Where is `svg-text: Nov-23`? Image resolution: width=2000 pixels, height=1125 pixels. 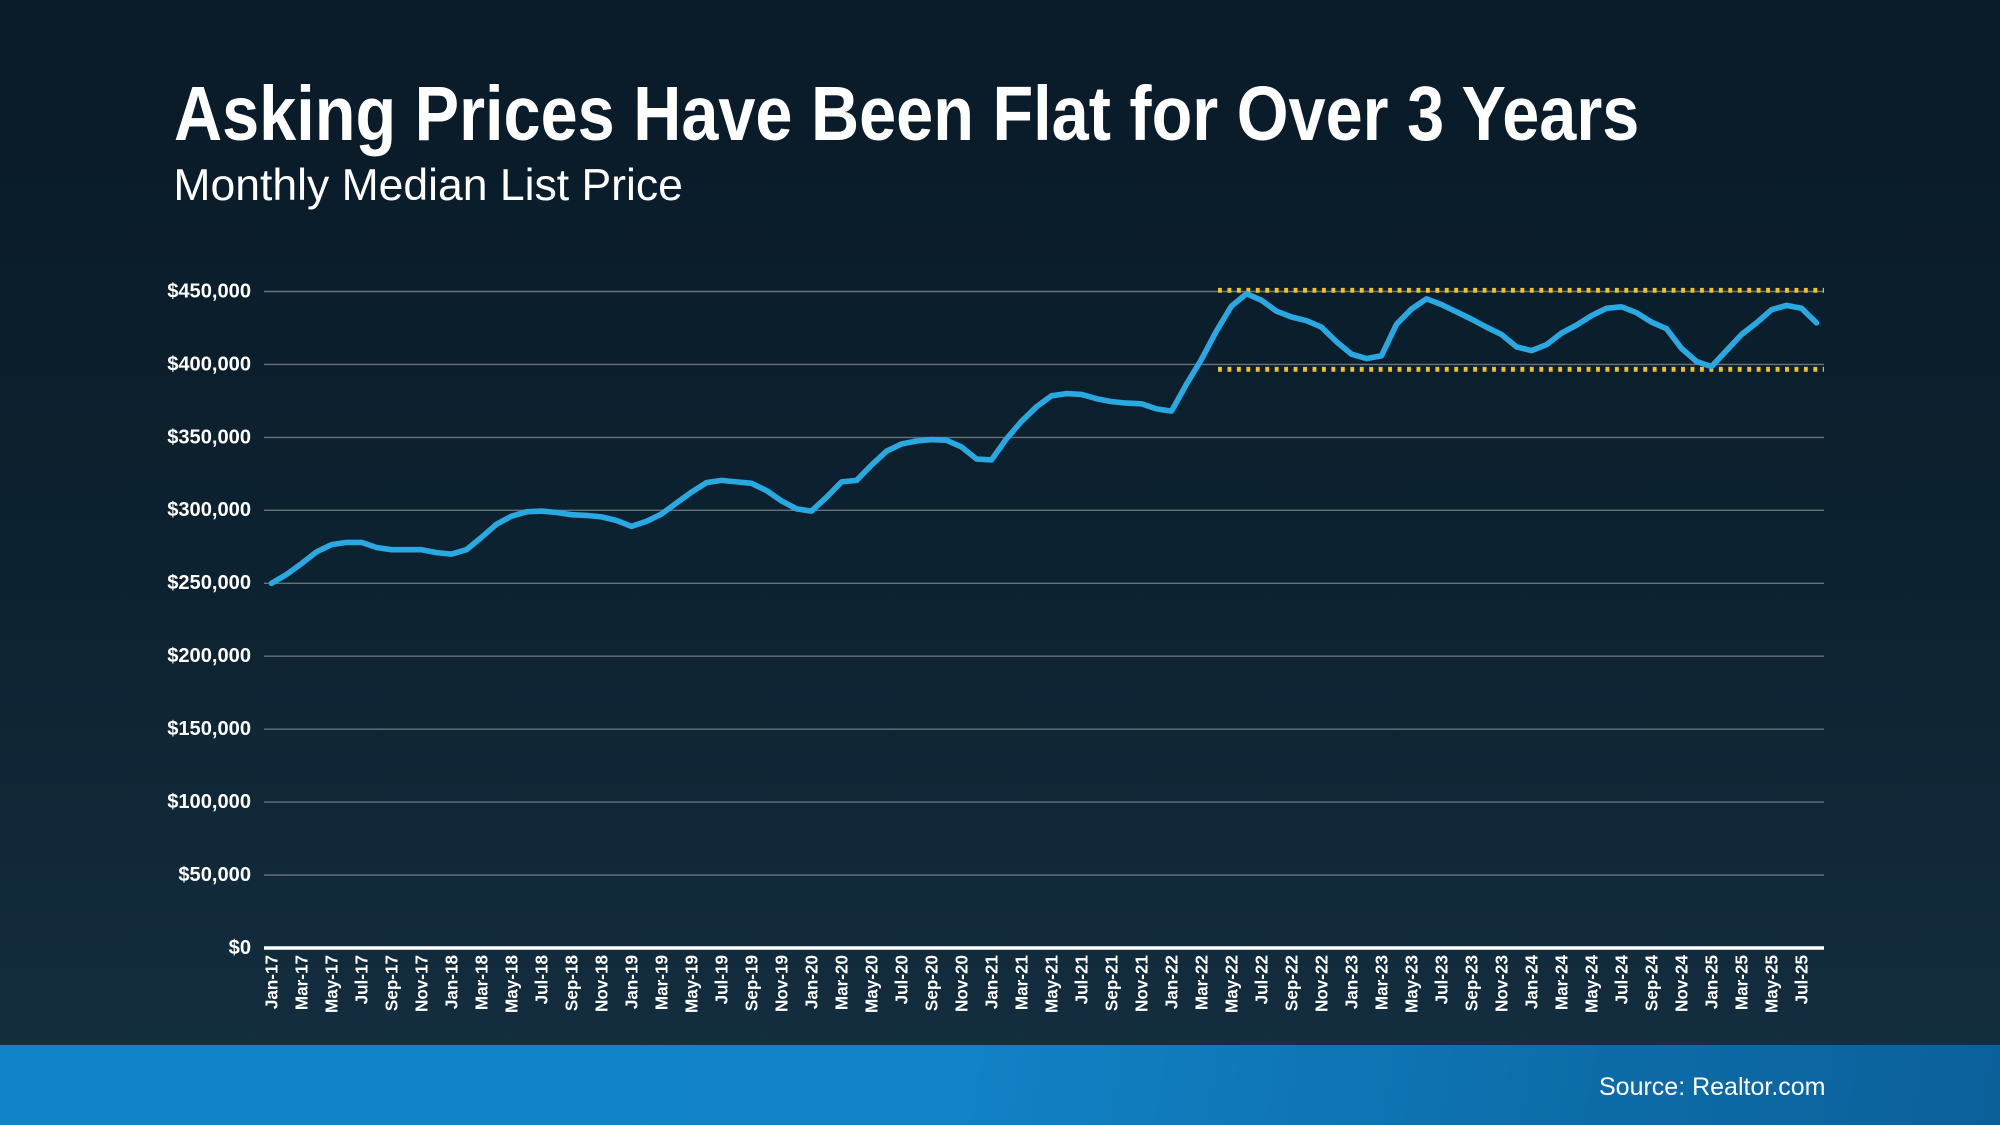 svg-text: Nov-23 is located at coordinates (1502, 983).